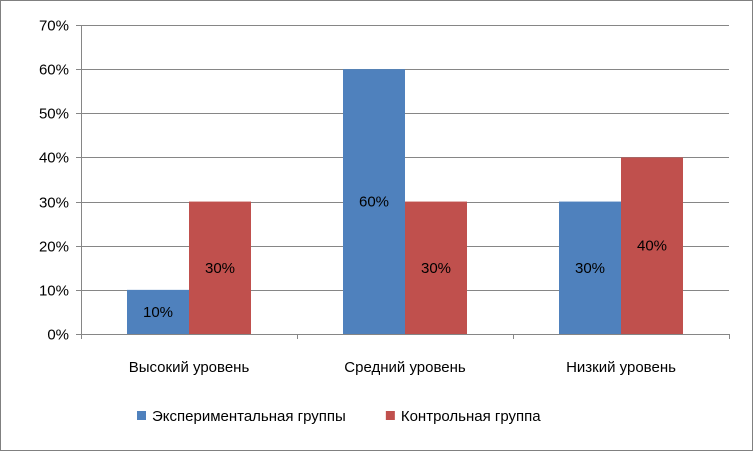 The height and width of the screenshot is (452, 753). I want to click on legend-label: Контрольная группа, so click(471, 416).